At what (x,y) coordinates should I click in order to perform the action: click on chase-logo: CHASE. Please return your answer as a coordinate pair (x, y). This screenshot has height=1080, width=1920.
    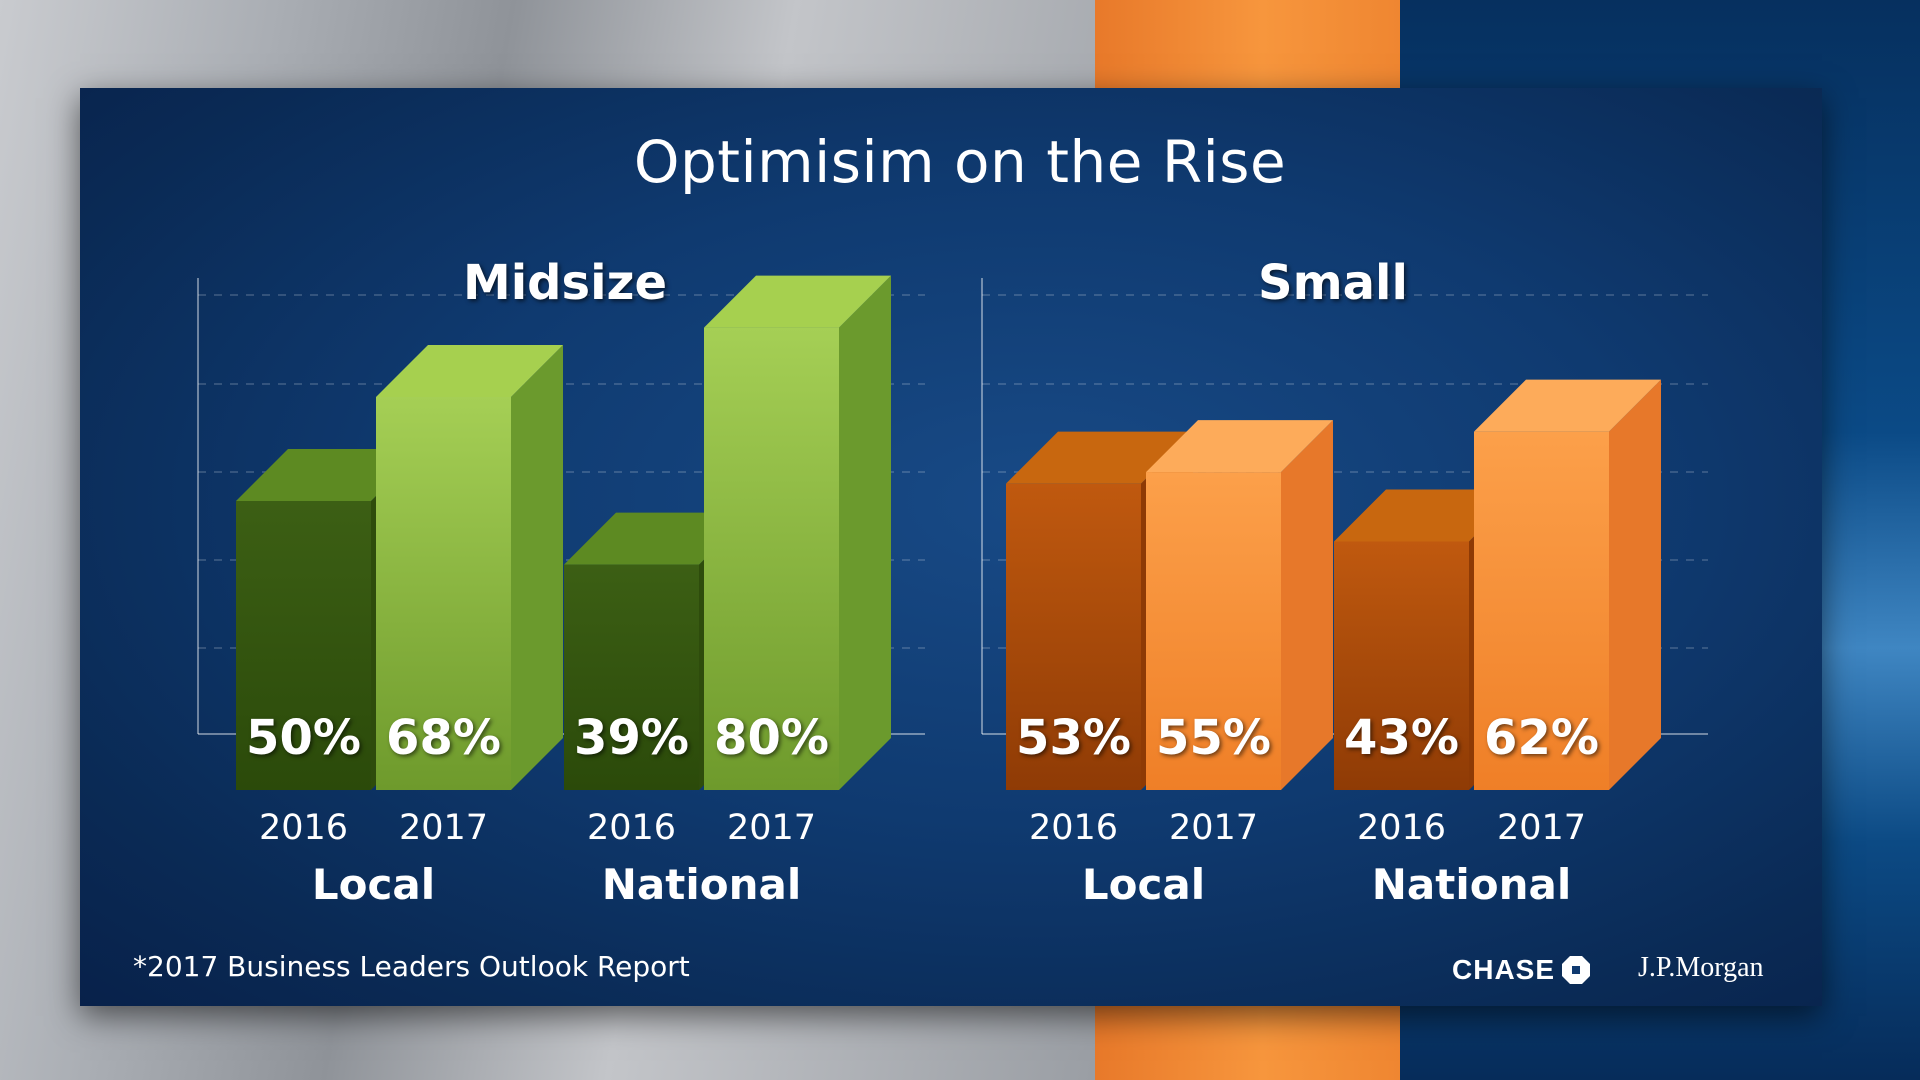
    Looking at the image, I should click on (1521, 970).